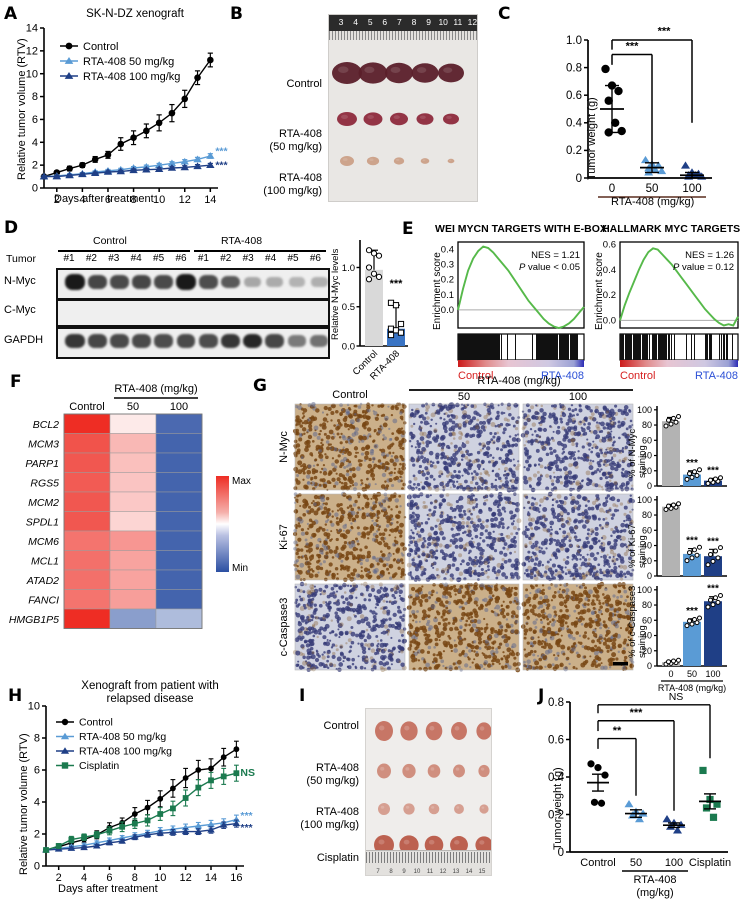 This screenshot has width=741, height=900. Describe the element at coordinates (114, 258) in the screenshot. I see `panel-d-lane: #3` at that location.